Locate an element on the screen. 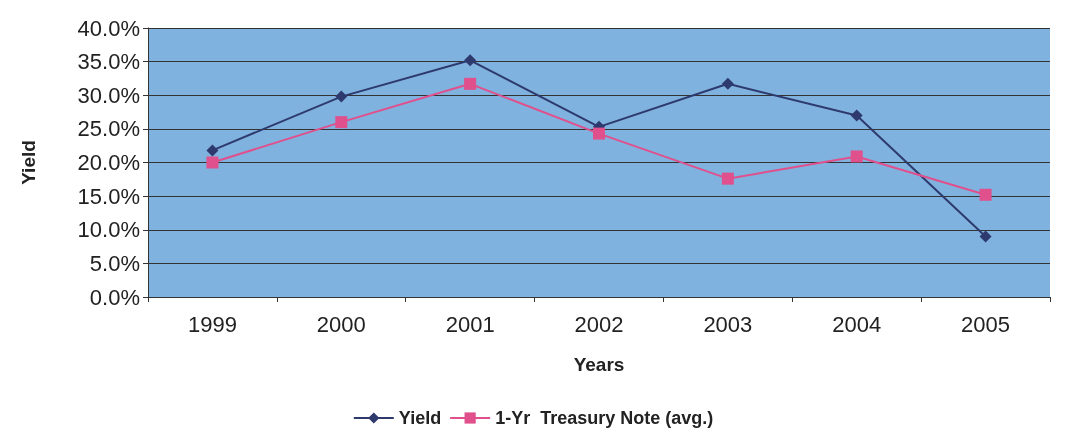 Image resolution: width=1066 pixels, height=445 pixels. x-tick-label: 2005 is located at coordinates (986, 324).